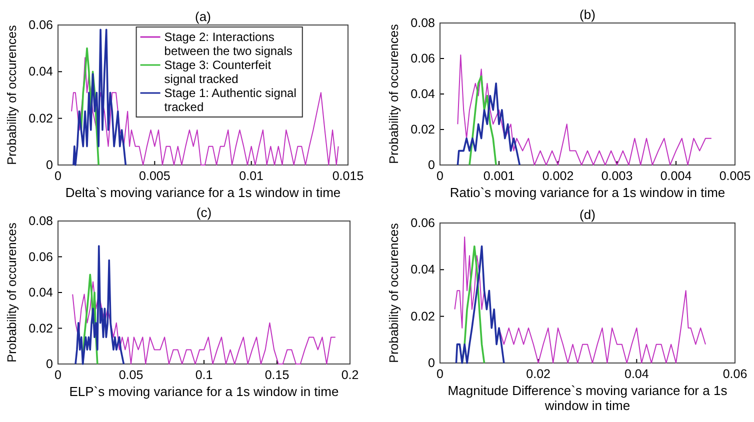  Describe the element at coordinates (203, 16) in the screenshot. I see `chart-title: (a)` at that location.